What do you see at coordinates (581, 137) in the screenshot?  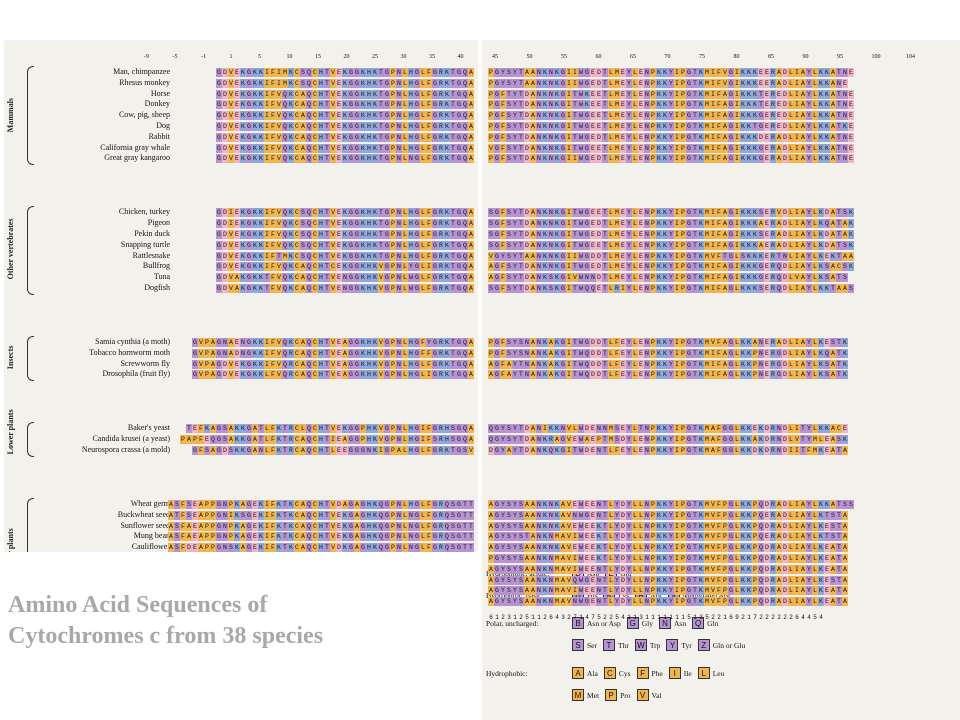 I see `residue: W` at bounding box center [581, 137].